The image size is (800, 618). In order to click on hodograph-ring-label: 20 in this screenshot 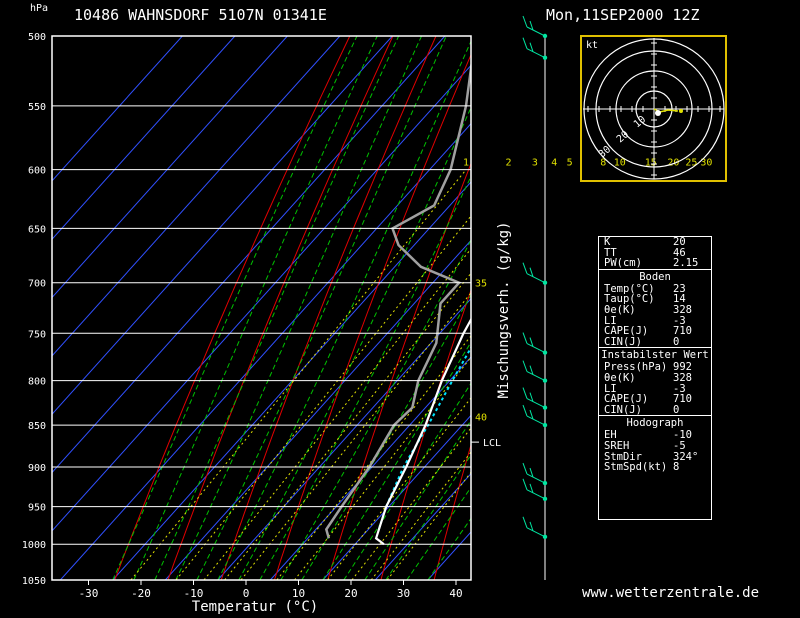, I will do `click(623, 137)`.